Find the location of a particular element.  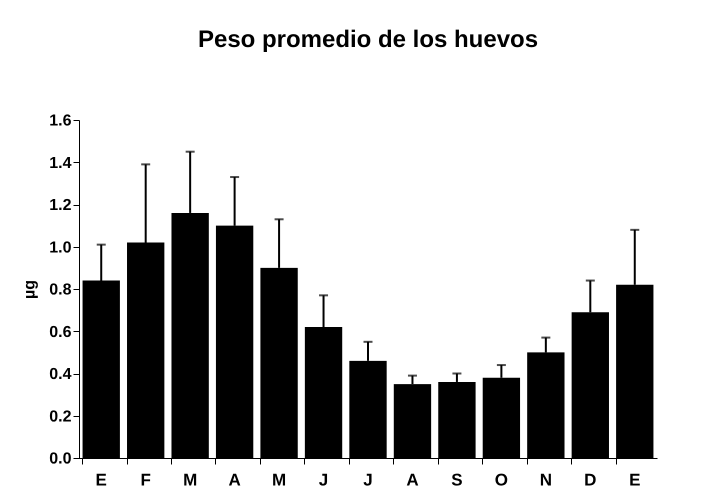

y-tick-label: 0.6 is located at coordinates (60, 332).